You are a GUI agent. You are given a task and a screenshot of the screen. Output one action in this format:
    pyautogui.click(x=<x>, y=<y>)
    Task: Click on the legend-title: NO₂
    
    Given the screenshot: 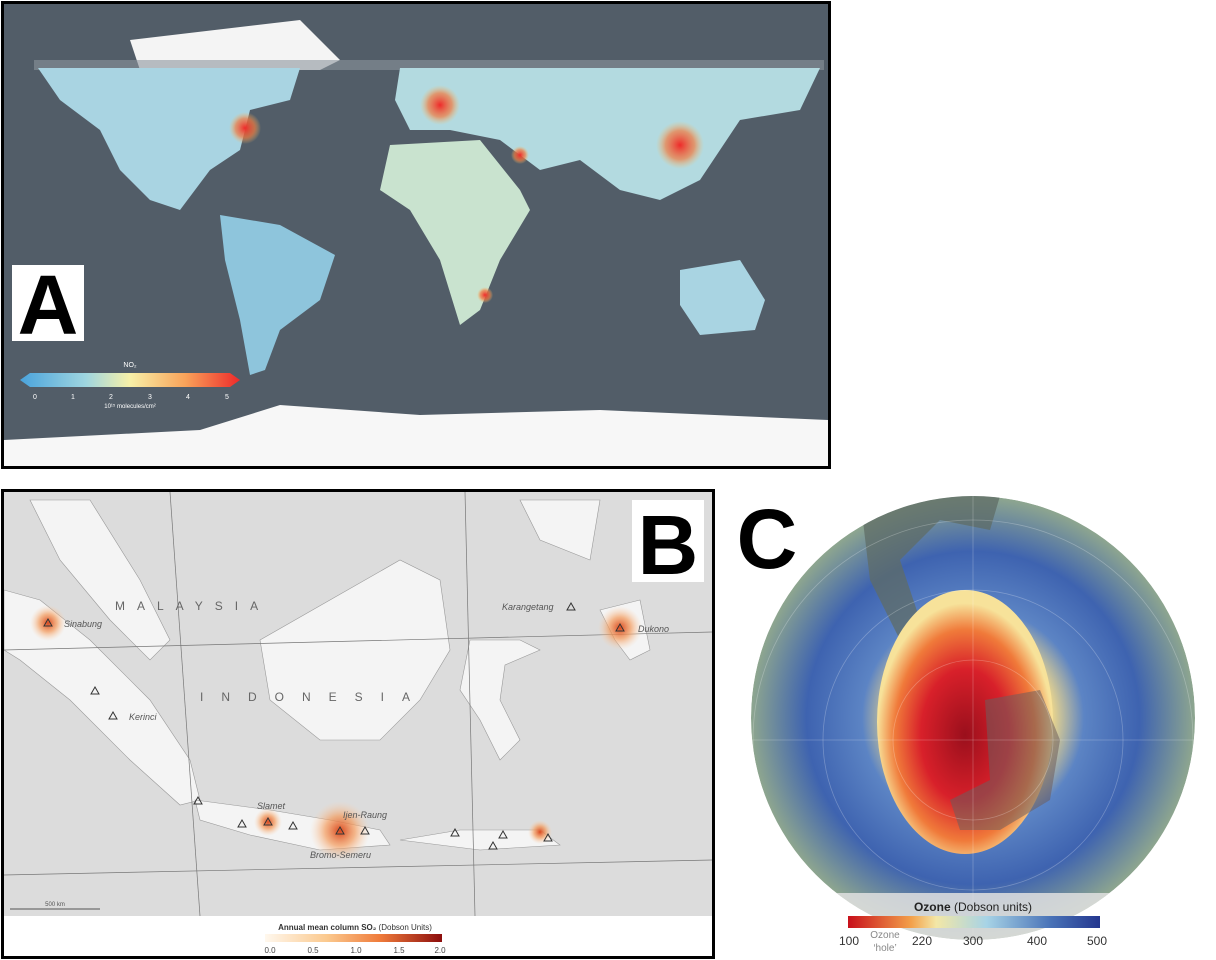 What is the action you would take?
    pyautogui.click(x=130, y=365)
    